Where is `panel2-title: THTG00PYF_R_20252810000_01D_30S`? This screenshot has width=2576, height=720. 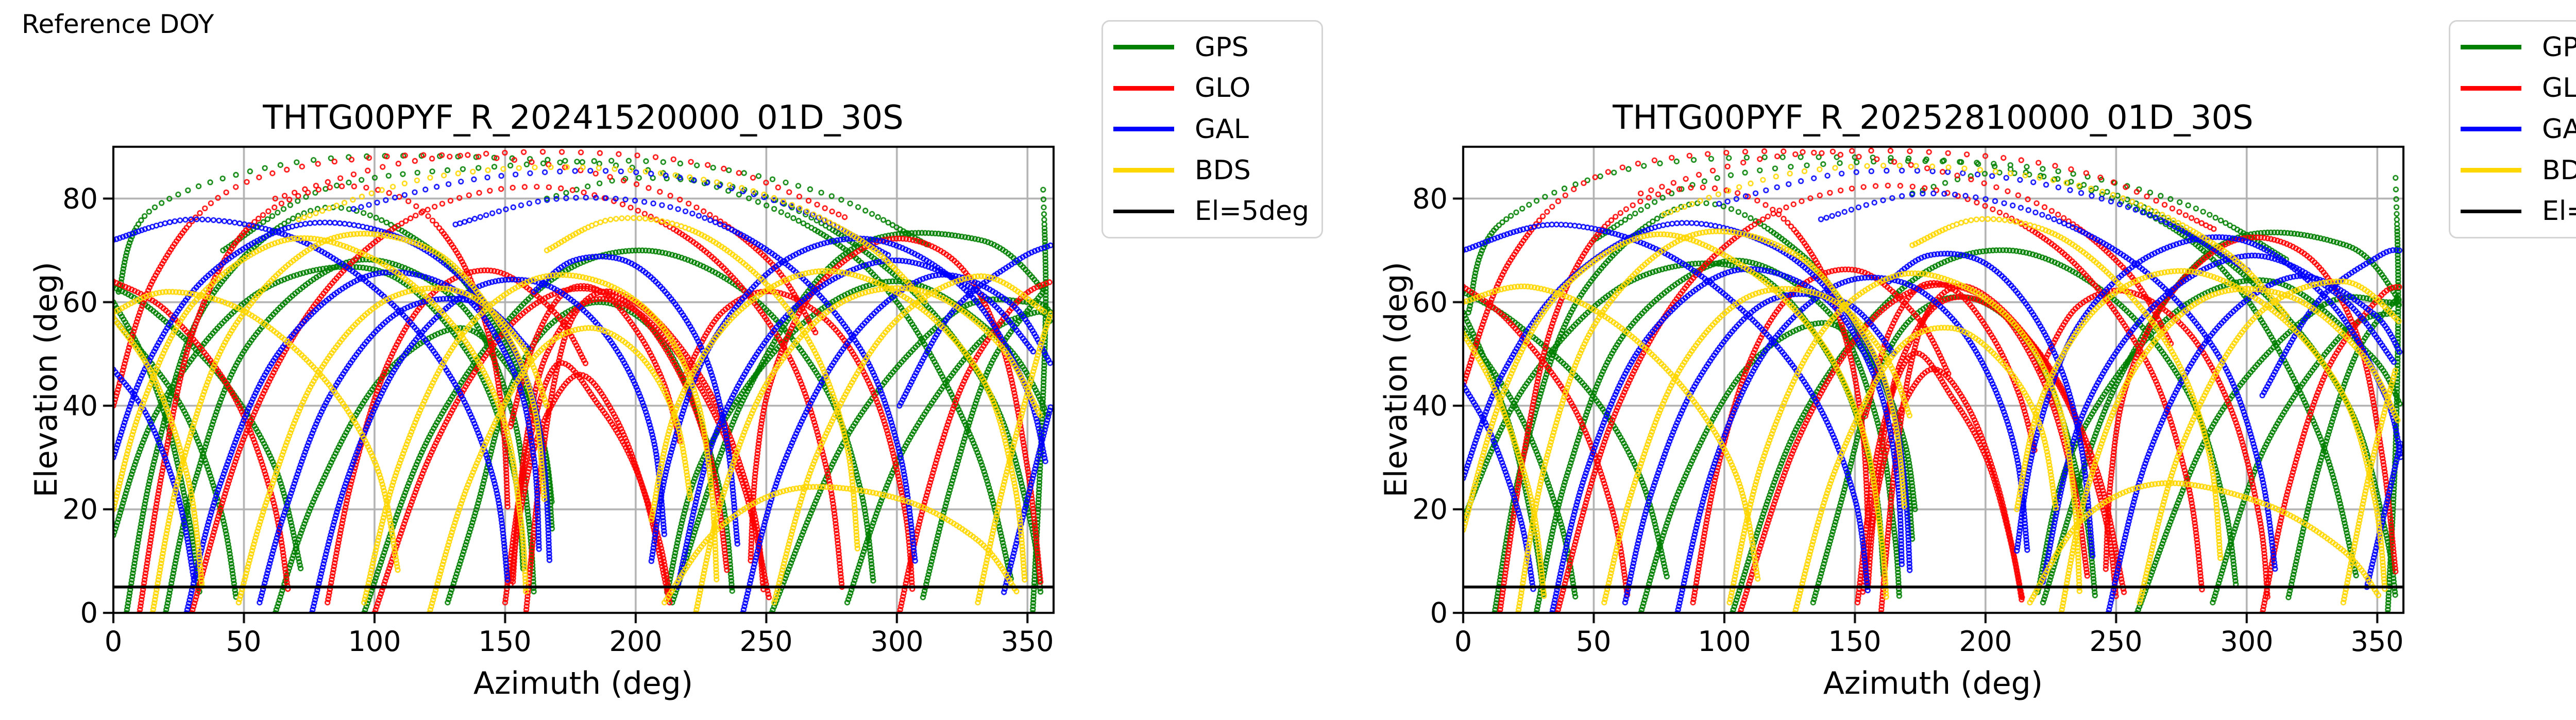
panel2-title: THTG00PYF_R_20252810000_01D_30S is located at coordinates (1933, 118).